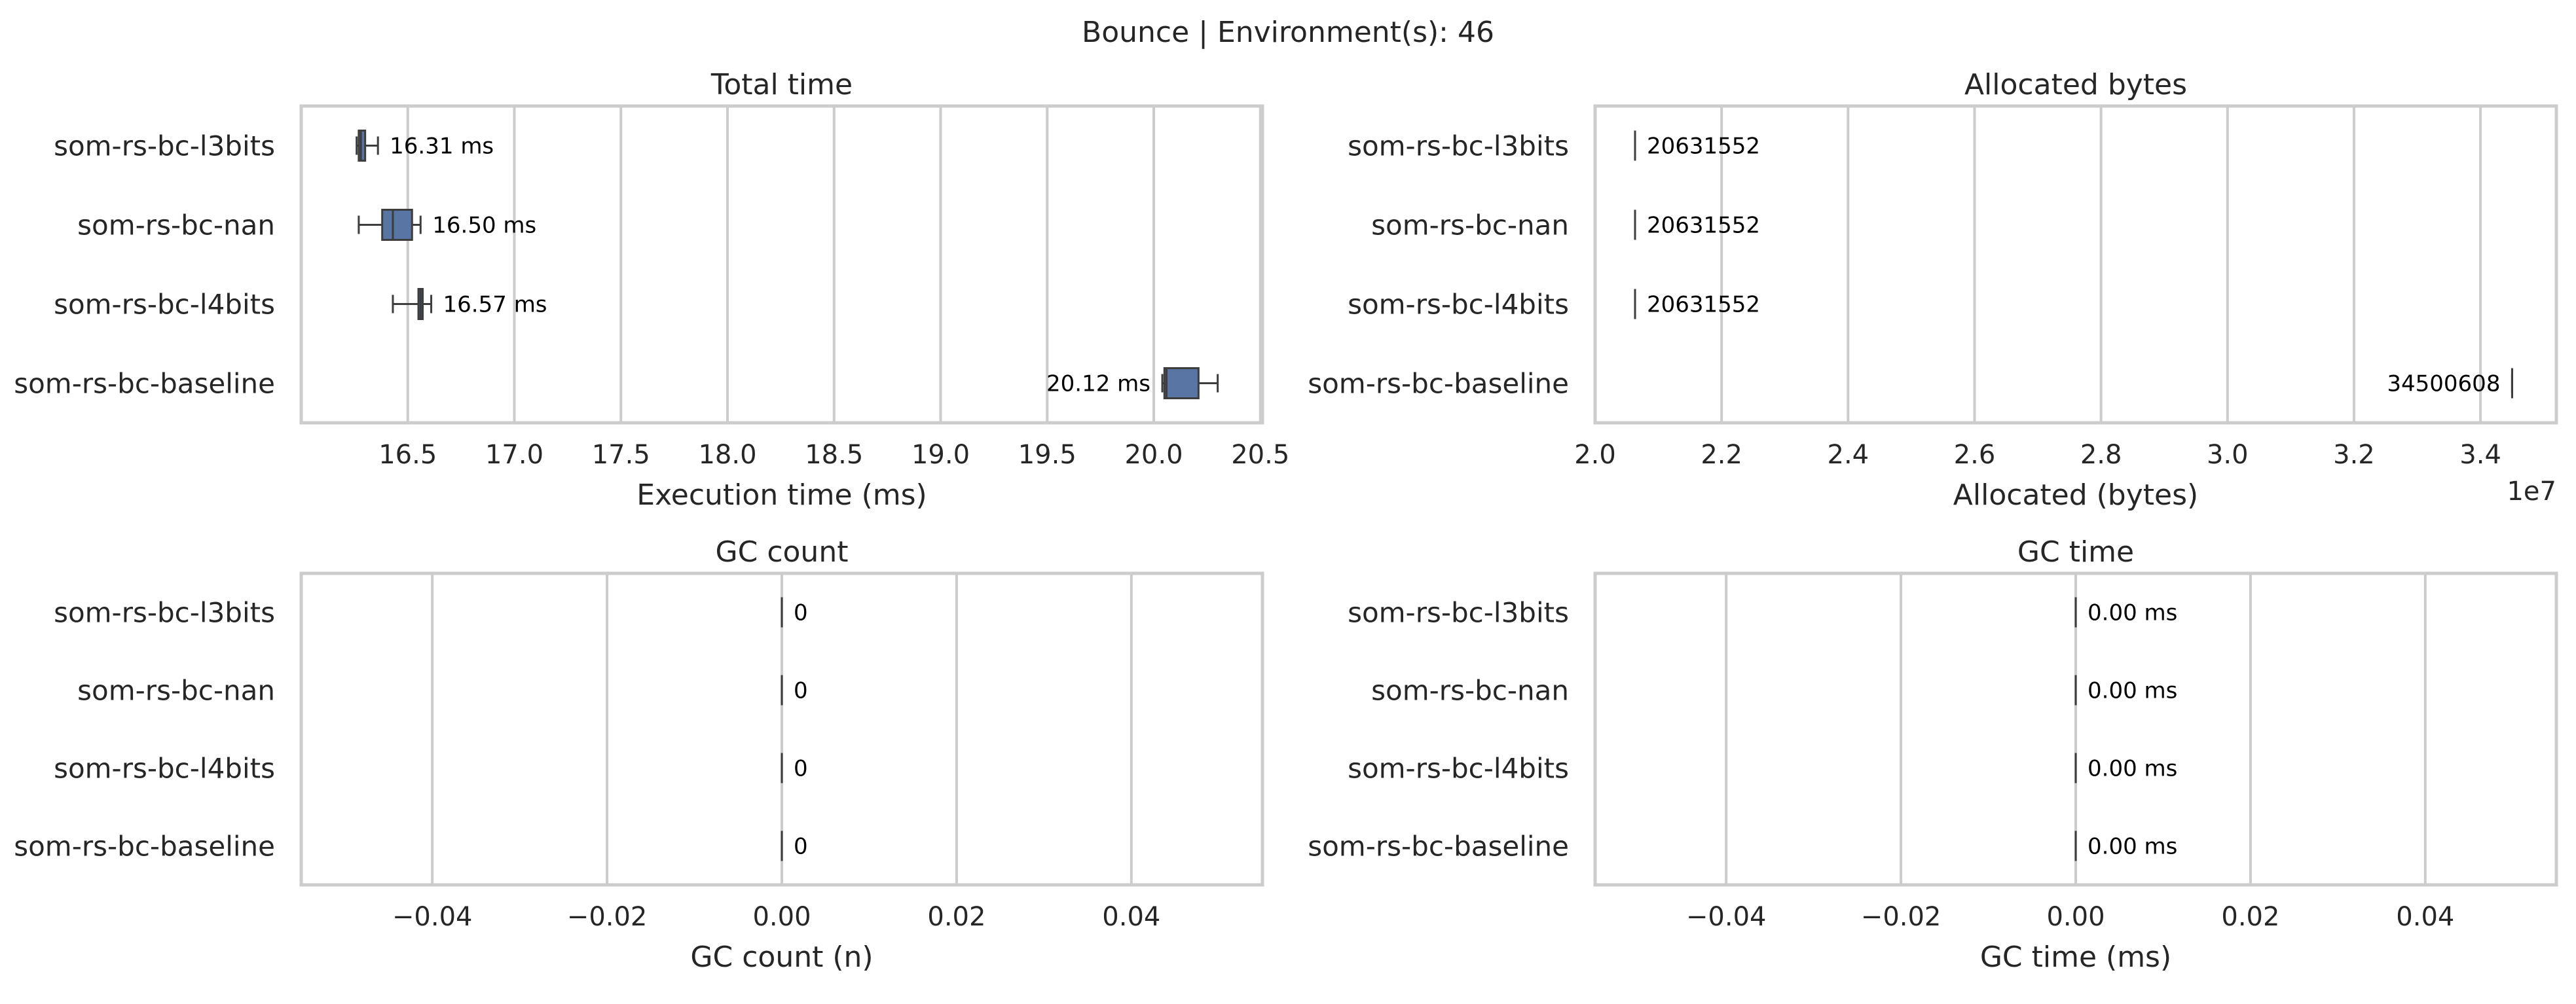  Describe the element at coordinates (1975, 455) in the screenshot. I see `x-tick-label: 2.6` at that location.